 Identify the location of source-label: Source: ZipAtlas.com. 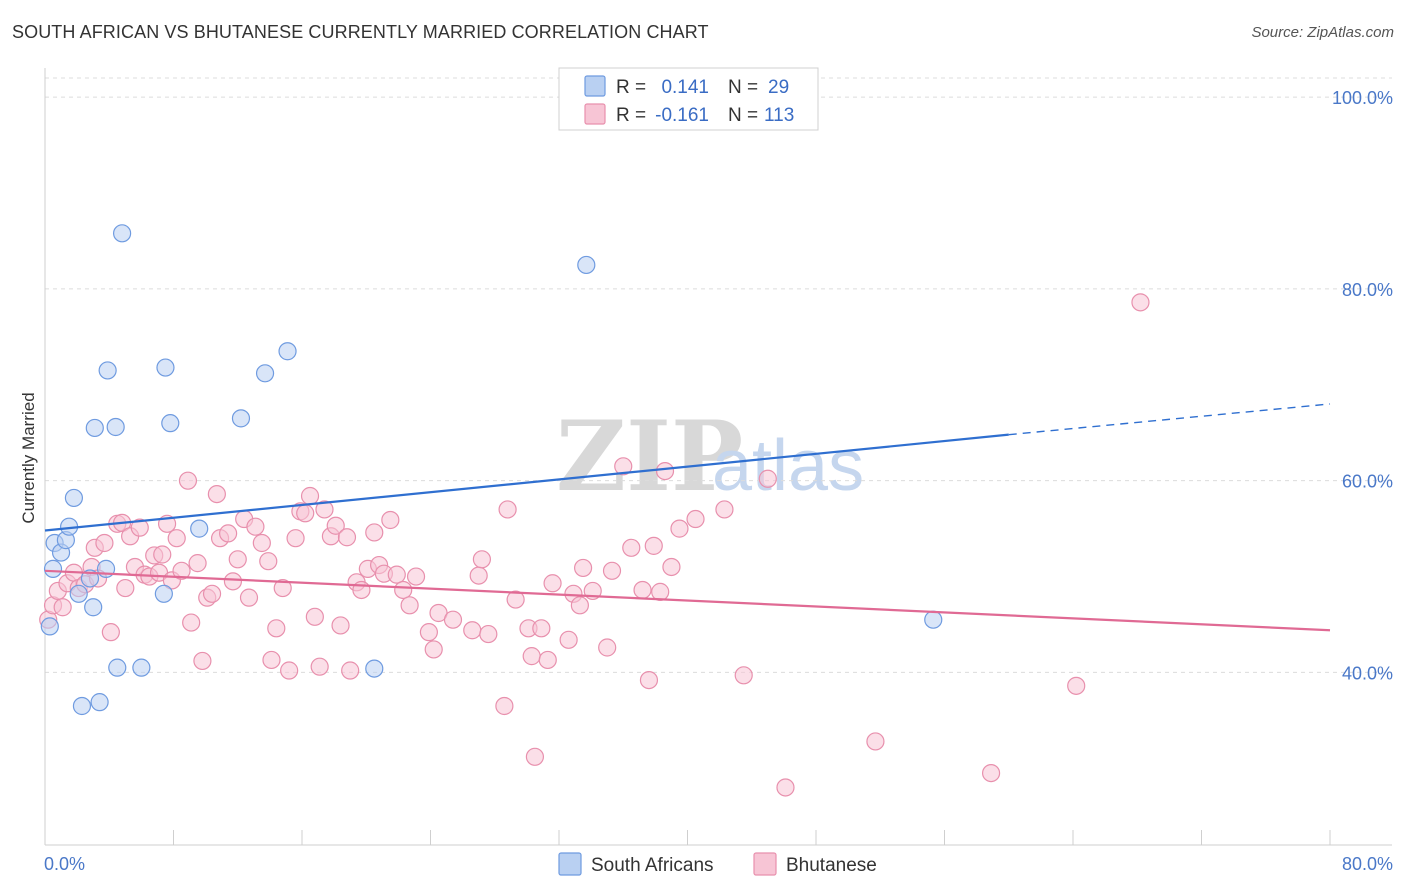
(1322, 32).